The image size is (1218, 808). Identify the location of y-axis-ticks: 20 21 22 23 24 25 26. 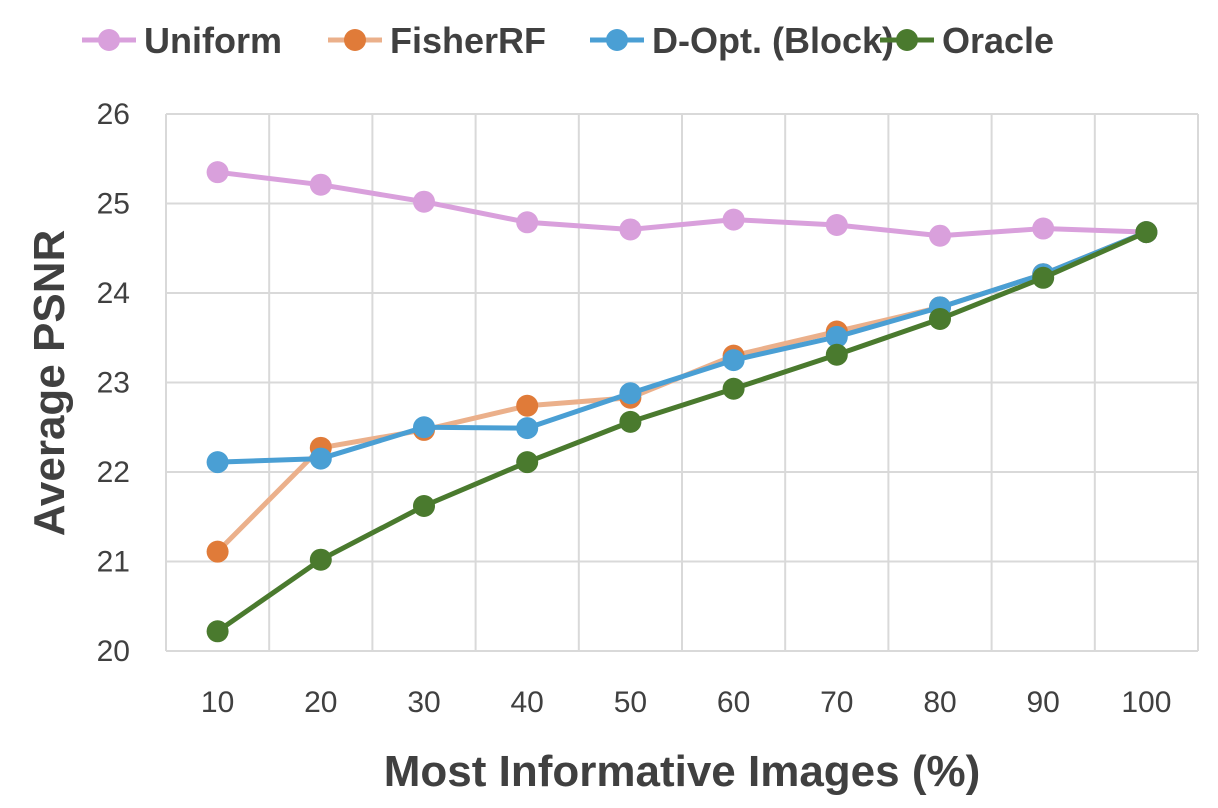
(113, 383).